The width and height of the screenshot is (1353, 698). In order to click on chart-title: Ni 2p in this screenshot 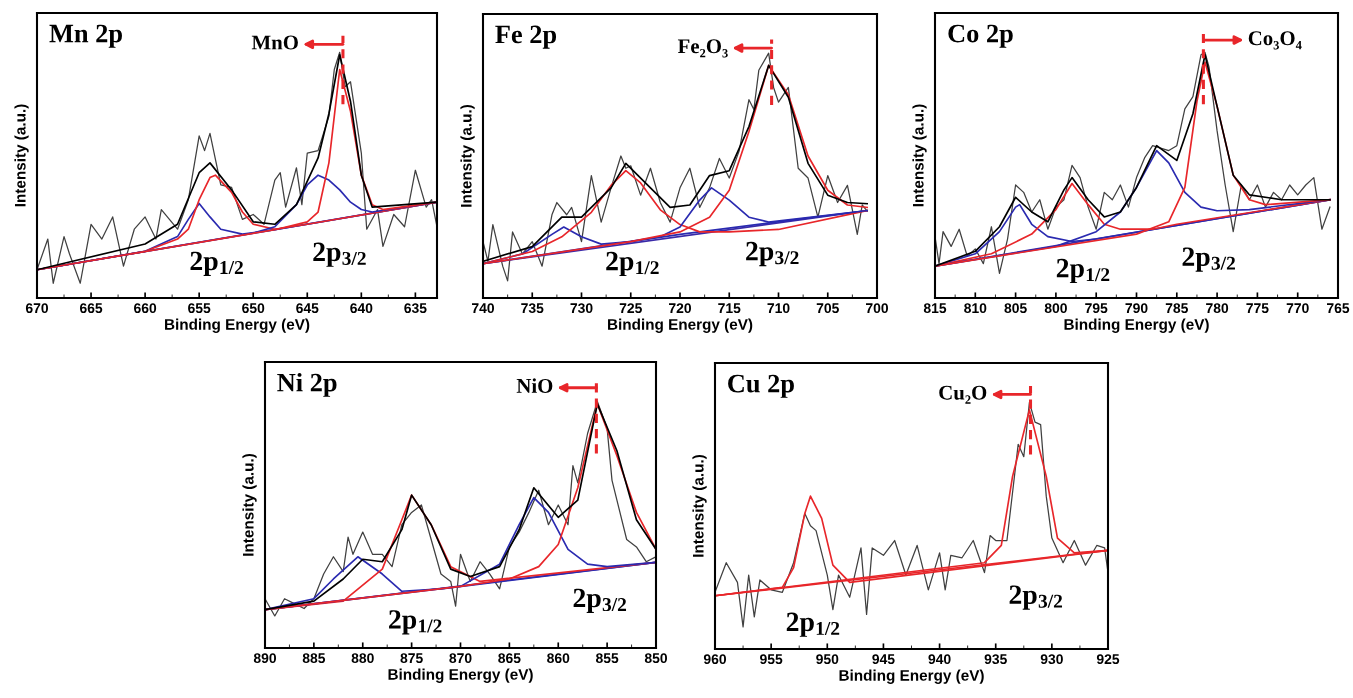, I will do `click(307, 384)`.